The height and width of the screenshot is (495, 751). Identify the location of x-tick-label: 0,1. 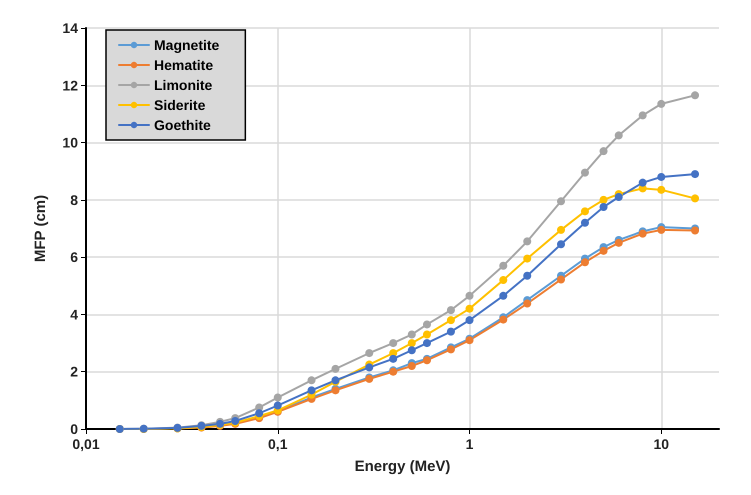
(278, 444).